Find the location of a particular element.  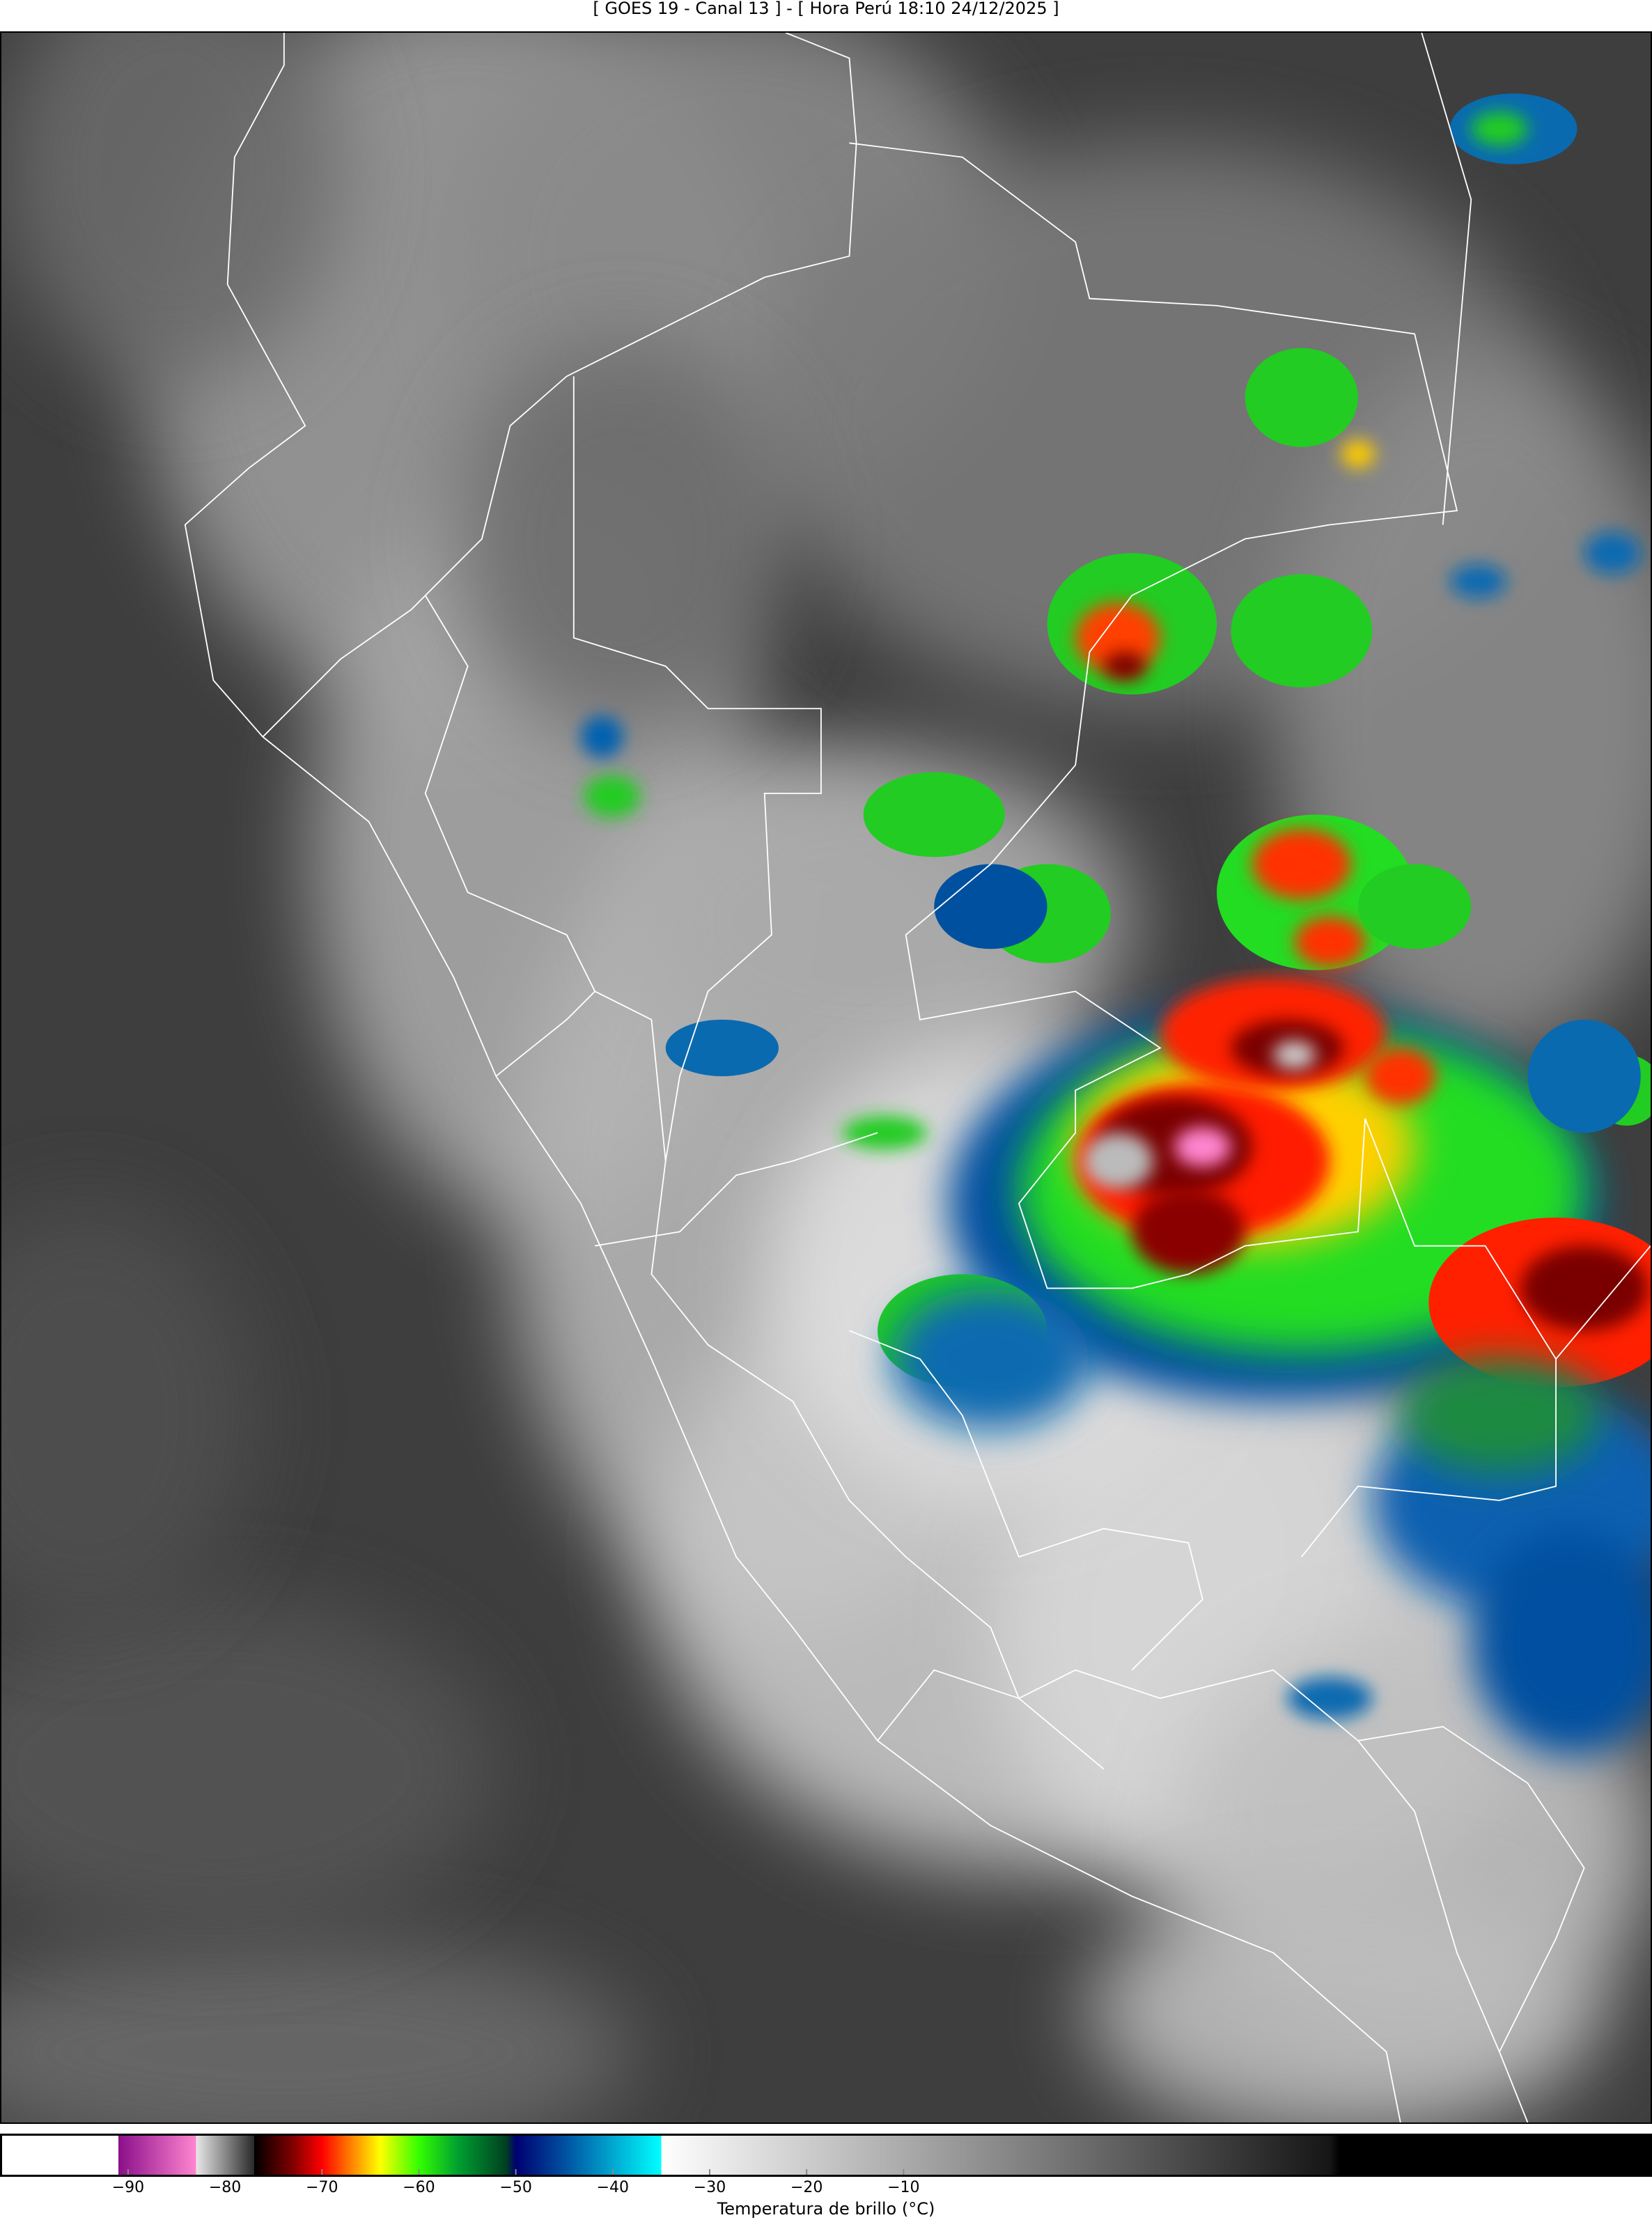

colorbar is located at coordinates (826, 2155).